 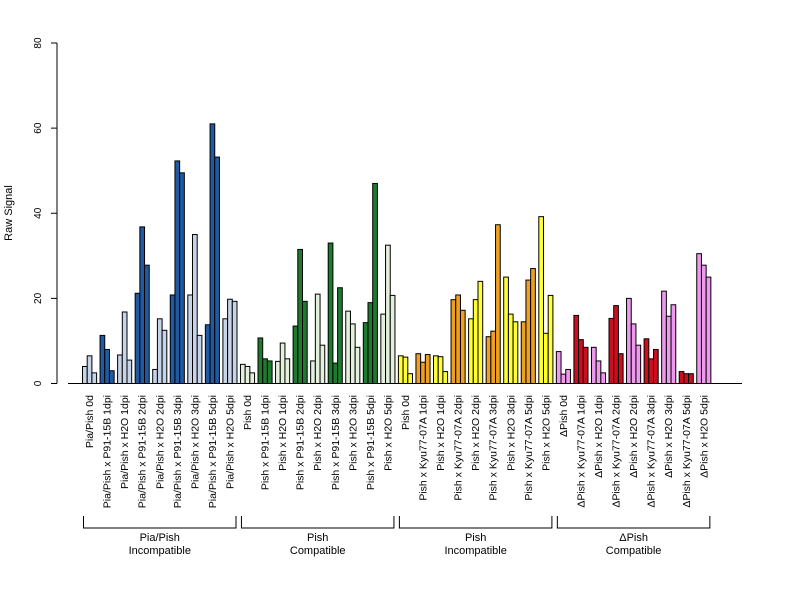 I want to click on x-tick-label: Pia/Pish x P91-15B 1dpi, so click(x=108, y=451).